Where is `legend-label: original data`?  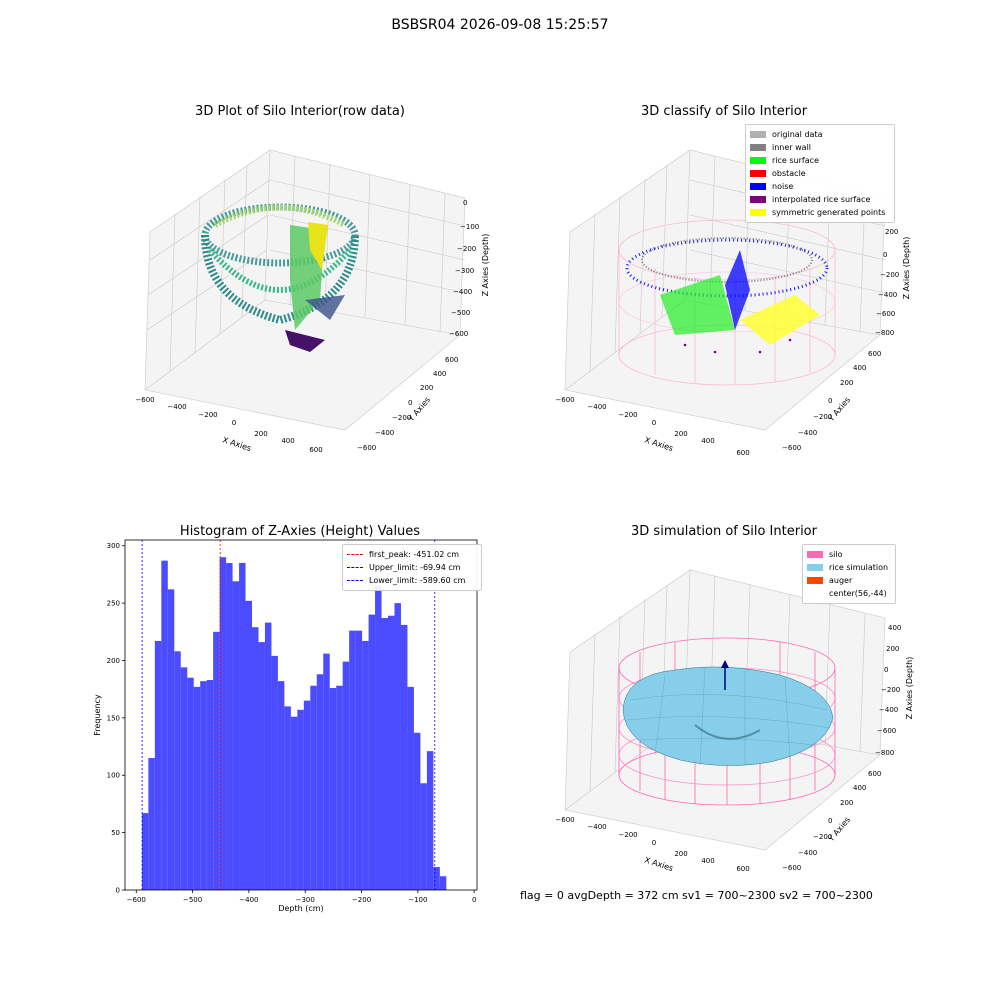 legend-label: original data is located at coordinates (797, 134).